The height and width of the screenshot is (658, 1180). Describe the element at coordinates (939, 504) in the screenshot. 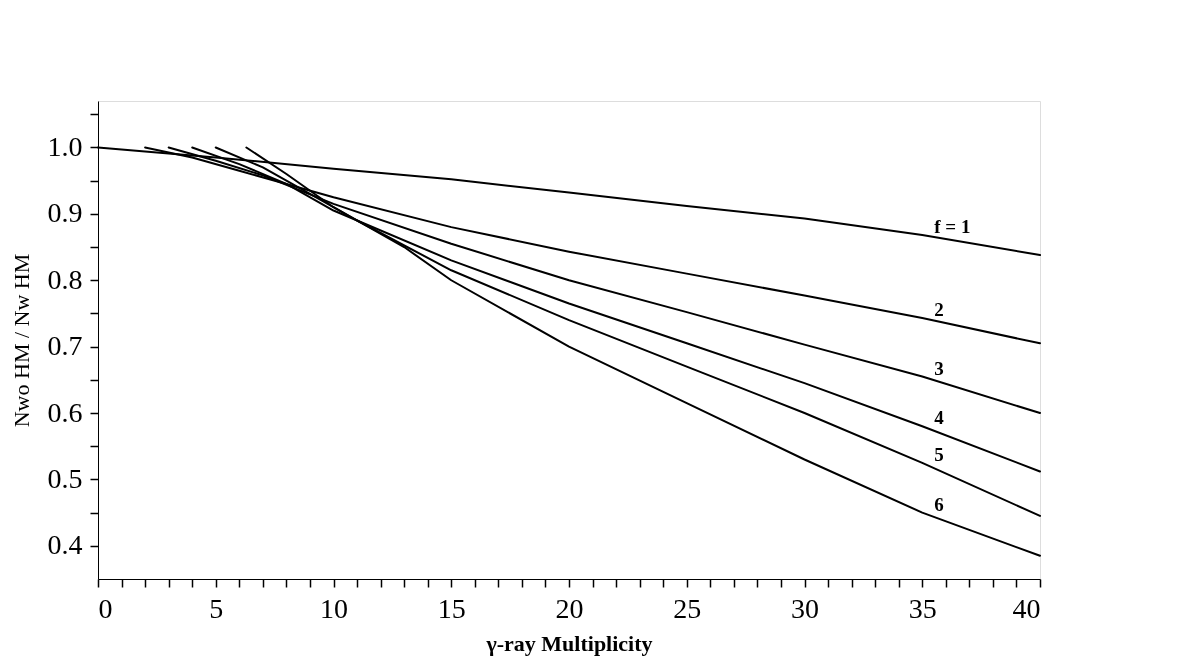

I see `series-label: 6` at that location.